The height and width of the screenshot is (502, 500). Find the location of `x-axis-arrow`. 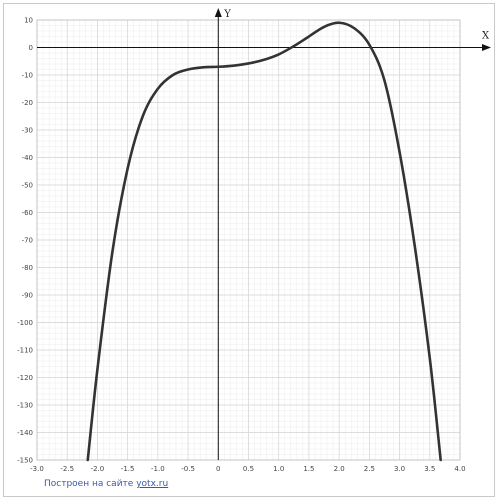

x-axis-arrow is located at coordinates (486, 47).